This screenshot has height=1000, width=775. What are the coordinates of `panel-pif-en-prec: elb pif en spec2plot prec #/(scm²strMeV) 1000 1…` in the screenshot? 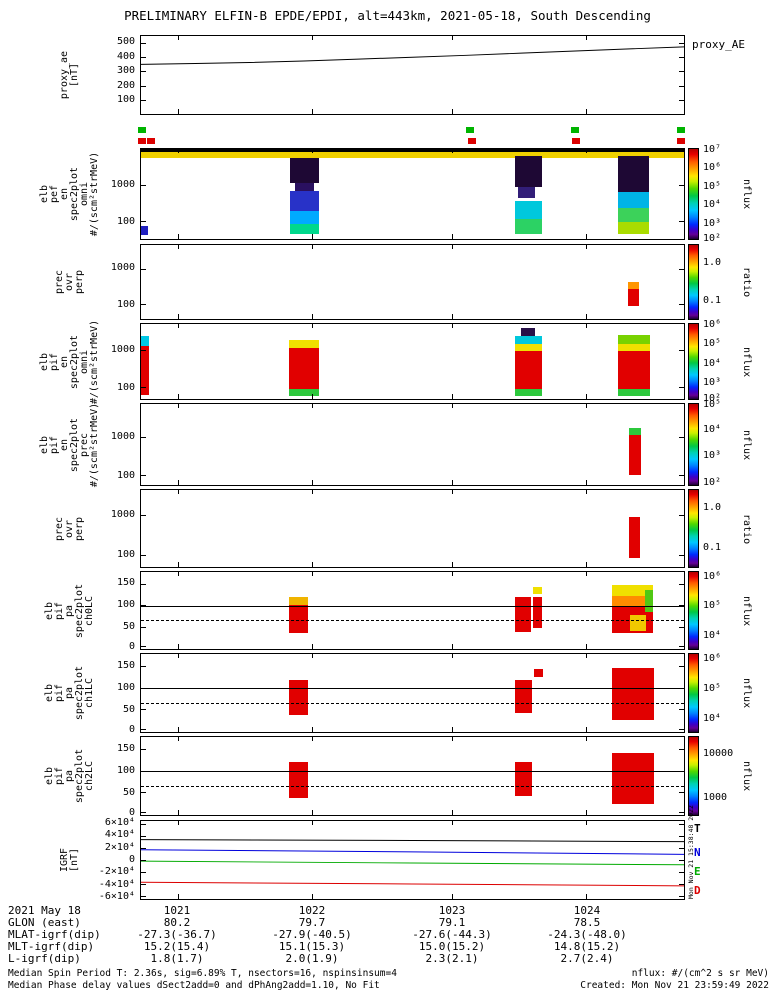 It's located at (387, 443).